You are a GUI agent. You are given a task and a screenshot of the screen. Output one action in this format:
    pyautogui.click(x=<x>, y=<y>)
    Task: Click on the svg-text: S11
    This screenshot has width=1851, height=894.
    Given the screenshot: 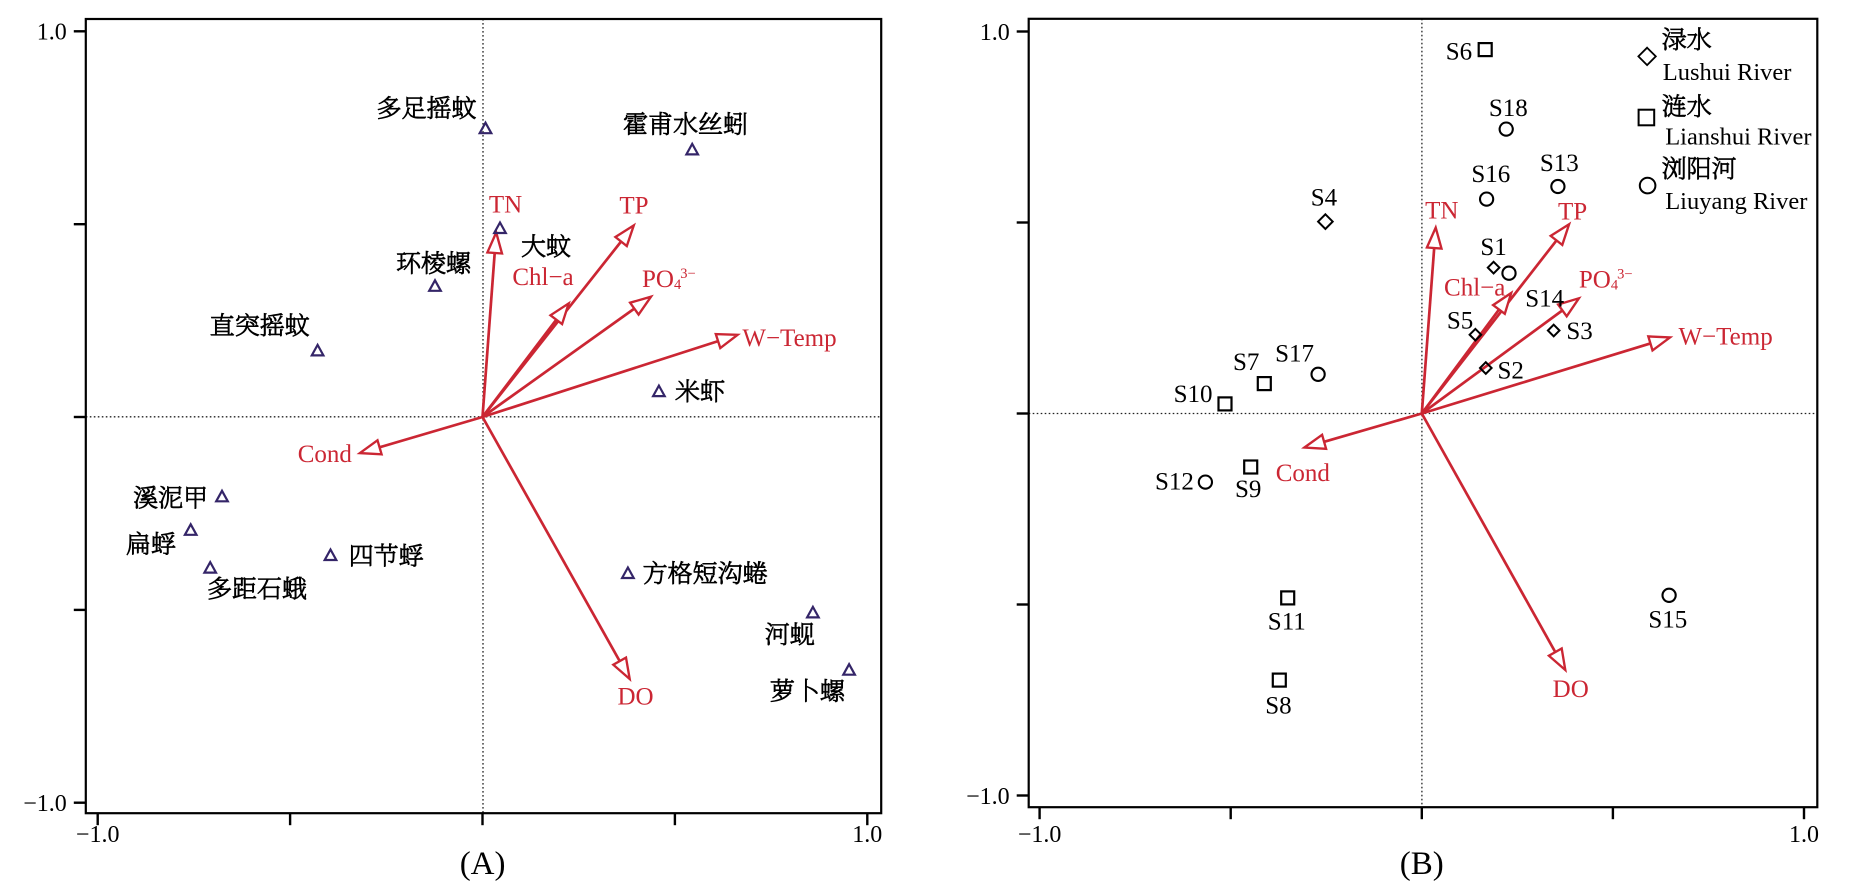 What is the action you would take?
    pyautogui.click(x=1287, y=622)
    